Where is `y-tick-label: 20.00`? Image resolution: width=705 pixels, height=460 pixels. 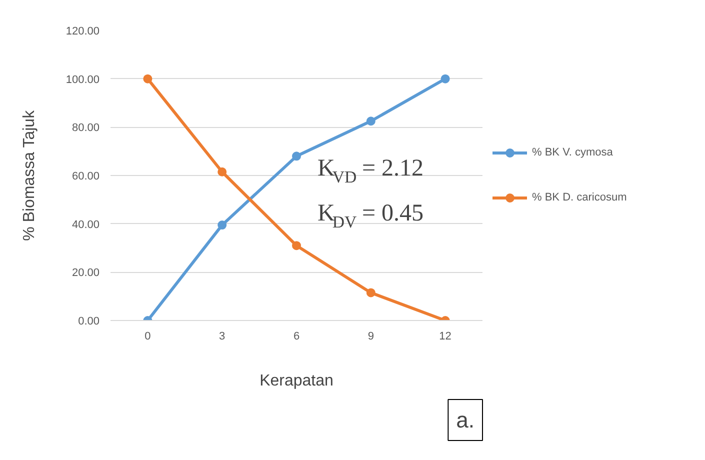
y-tick-label: 20.00 is located at coordinates (86, 273).